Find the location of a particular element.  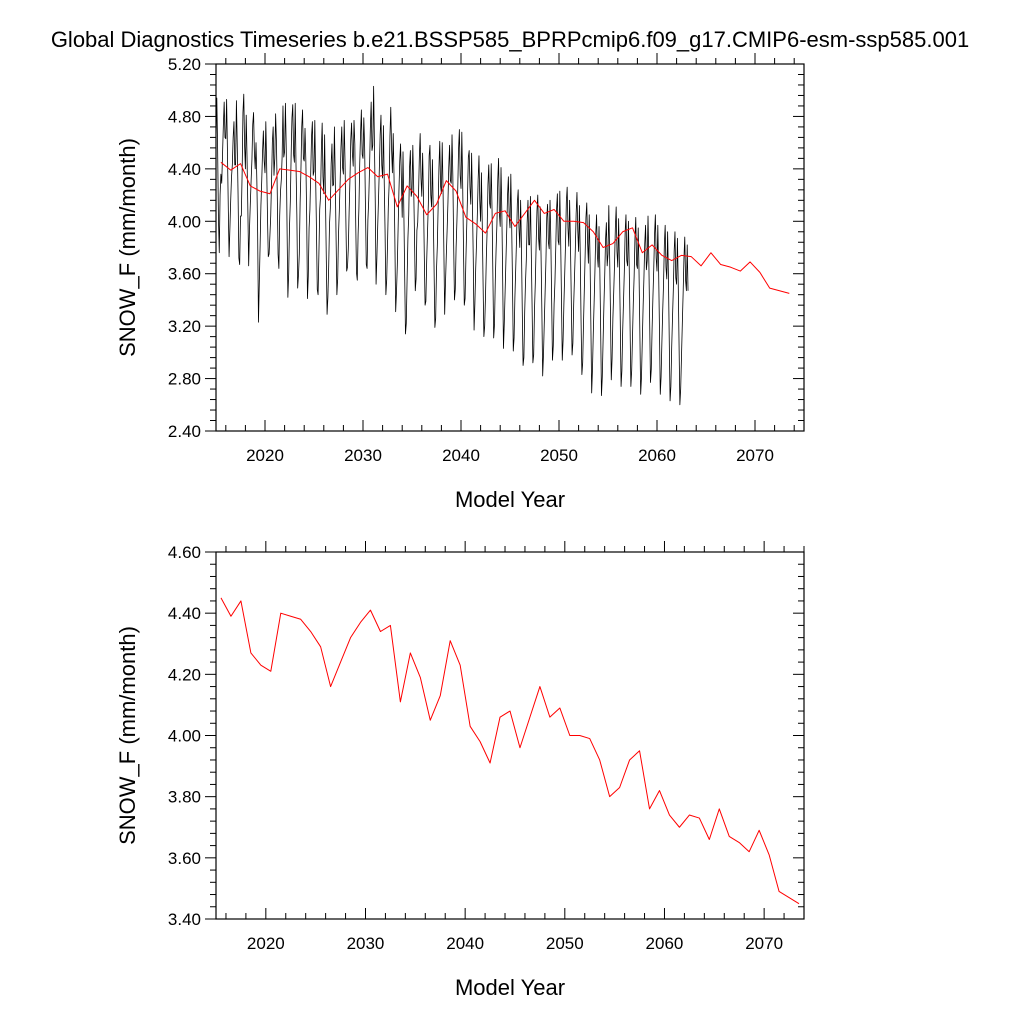

top-x-tick-label: 2070 is located at coordinates (755, 455).